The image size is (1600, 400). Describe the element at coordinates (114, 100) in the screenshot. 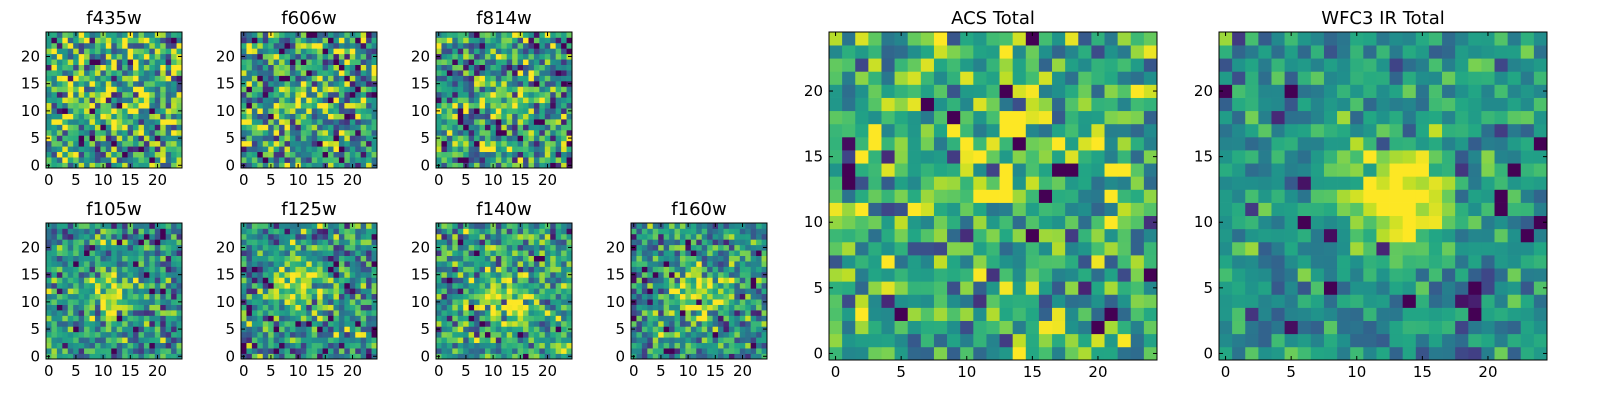

I see `heatmap-f435w` at that location.